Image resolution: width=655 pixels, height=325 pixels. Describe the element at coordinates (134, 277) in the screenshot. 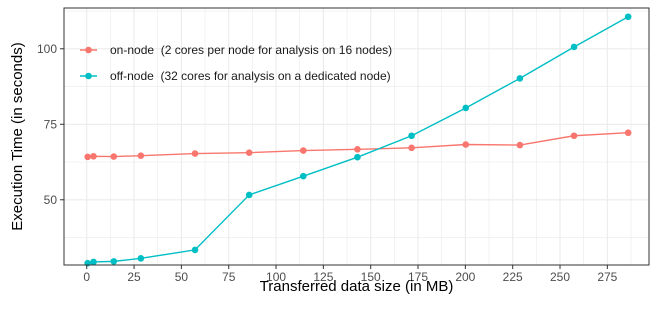

I see `x-tick-label: 25` at that location.